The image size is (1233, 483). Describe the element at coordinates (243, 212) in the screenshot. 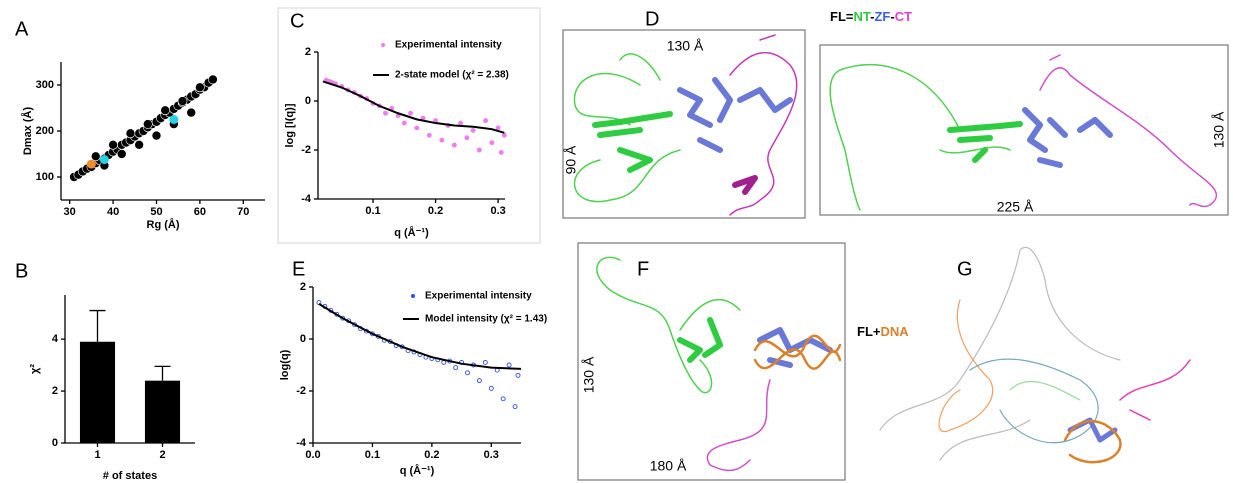

I see `x-tick-label: 70` at that location.